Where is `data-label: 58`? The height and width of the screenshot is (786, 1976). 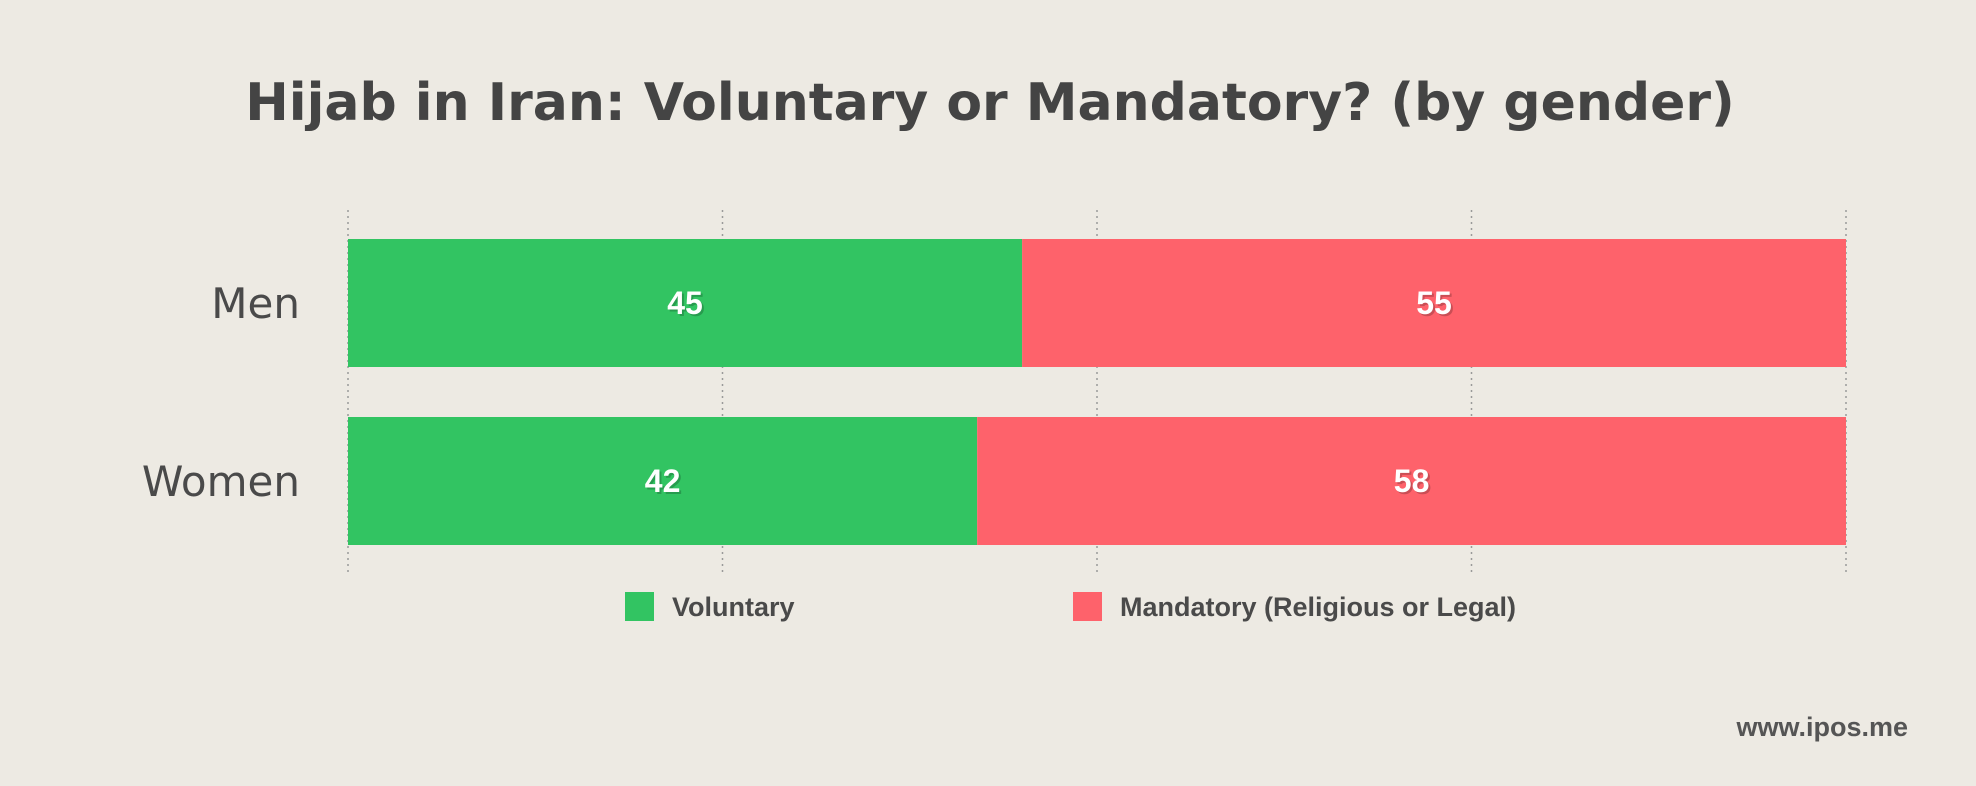 data-label: 58 is located at coordinates (1412, 481).